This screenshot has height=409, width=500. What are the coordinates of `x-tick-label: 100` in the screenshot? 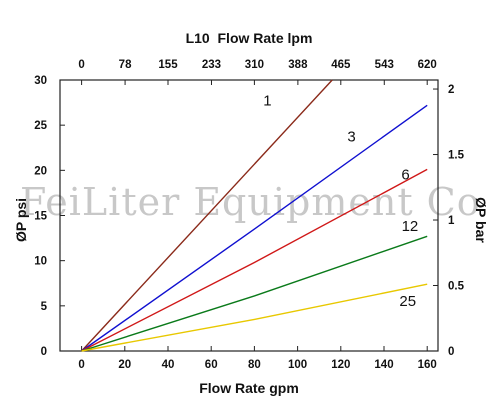 It's located at (297, 365).